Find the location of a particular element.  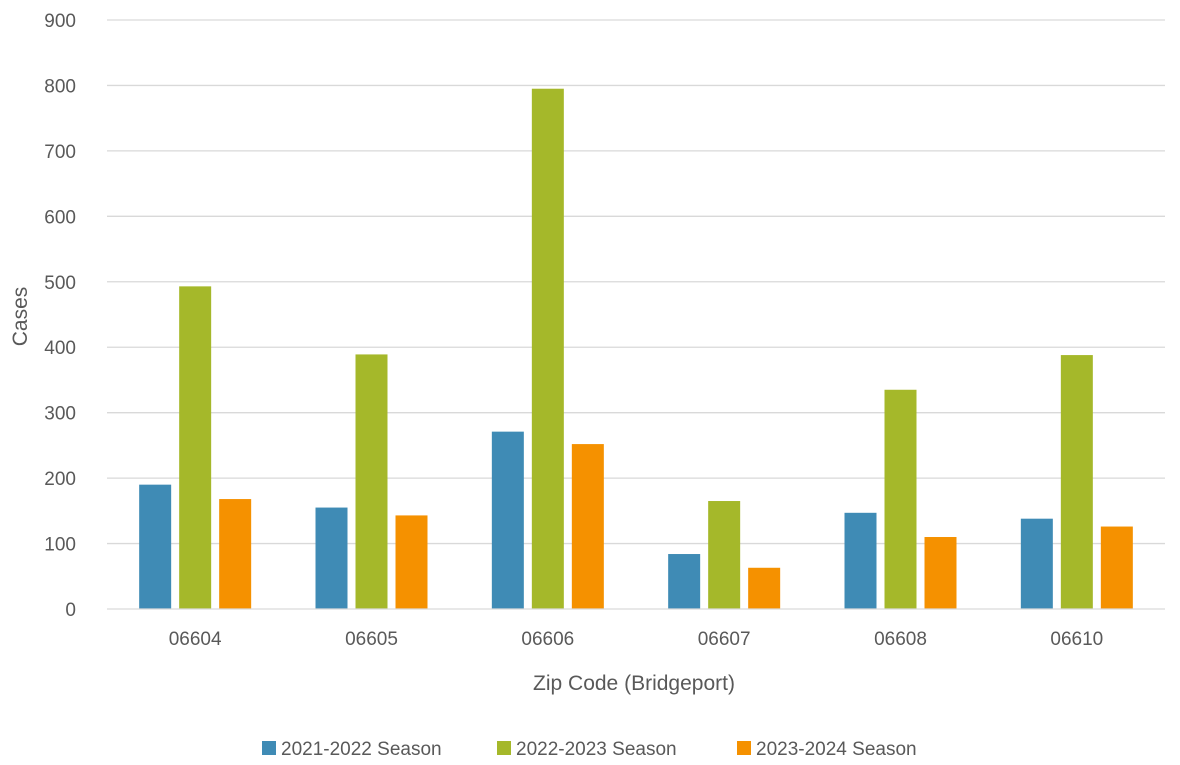

y-axis-tick-labels: 0 100 200 300 400 500 600 700 800 900 is located at coordinates (60, 316).